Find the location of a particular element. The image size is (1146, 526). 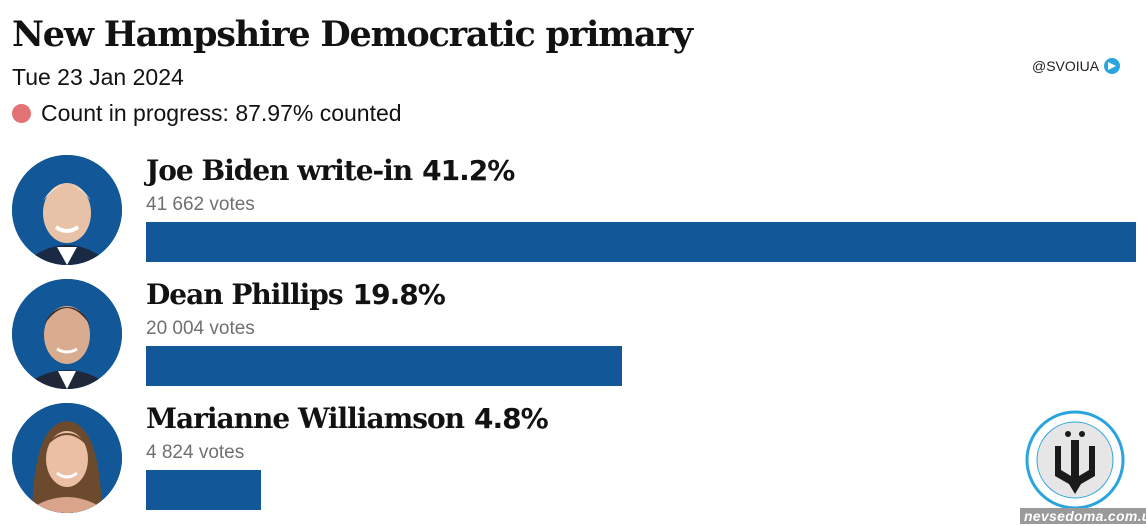

candidate-pct: 4.8% is located at coordinates (511, 418).